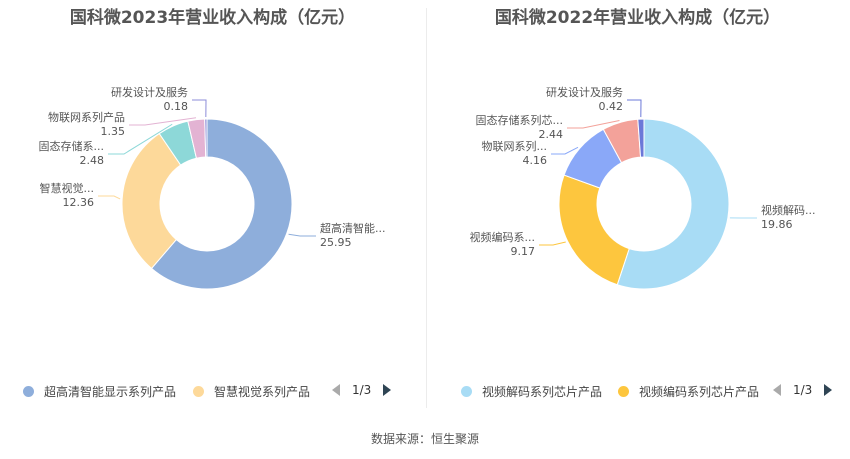  I want to click on slice-value-label: 1.35, so click(113, 131).